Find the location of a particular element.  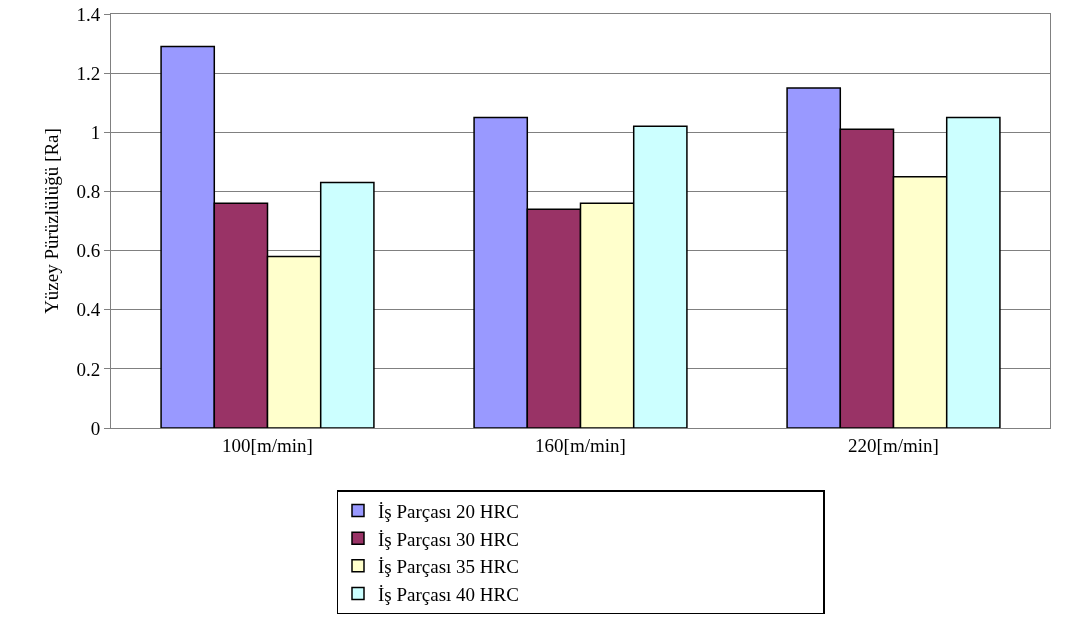

legend-label: İş Parçası 40 HRC is located at coordinates (448, 594).